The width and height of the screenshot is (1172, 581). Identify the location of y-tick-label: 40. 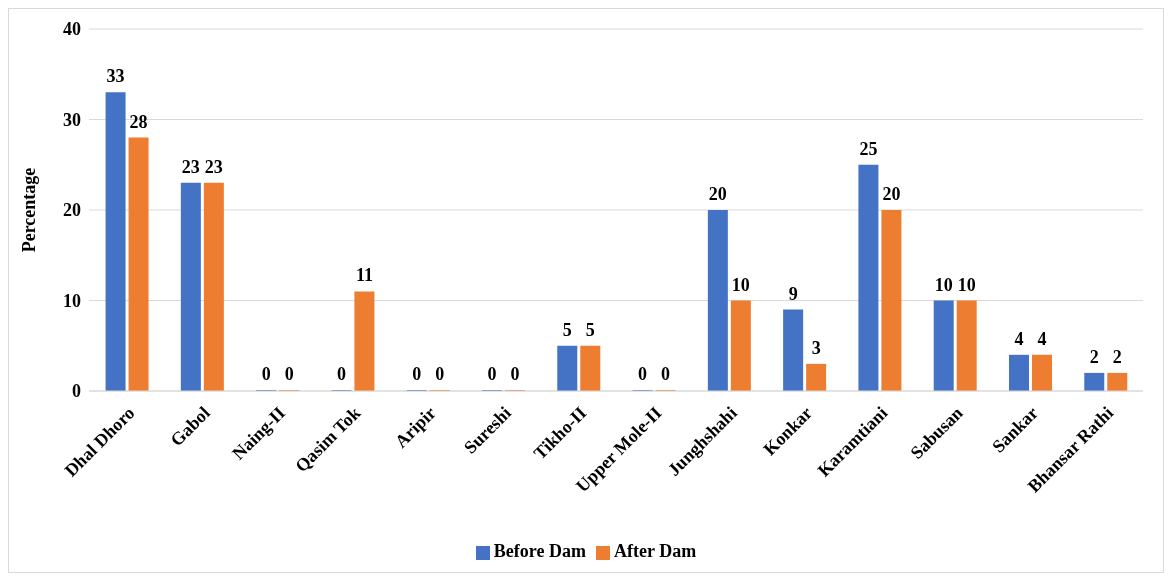
(72, 29).